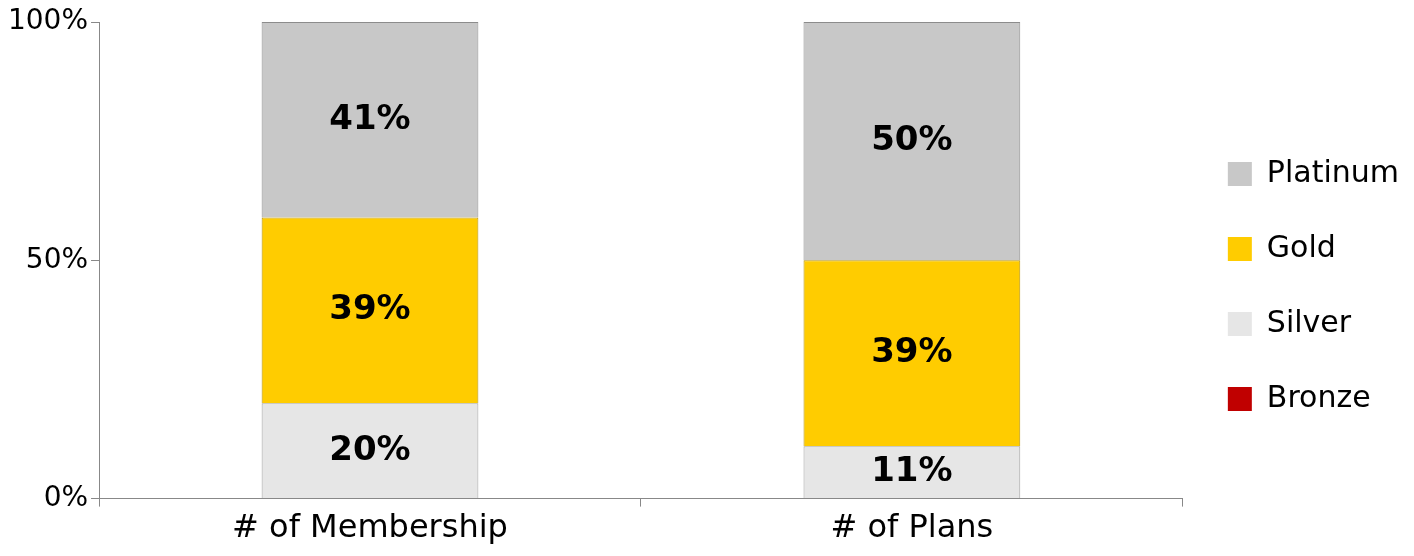  I want to click on data-label: 20%, so click(370, 447).